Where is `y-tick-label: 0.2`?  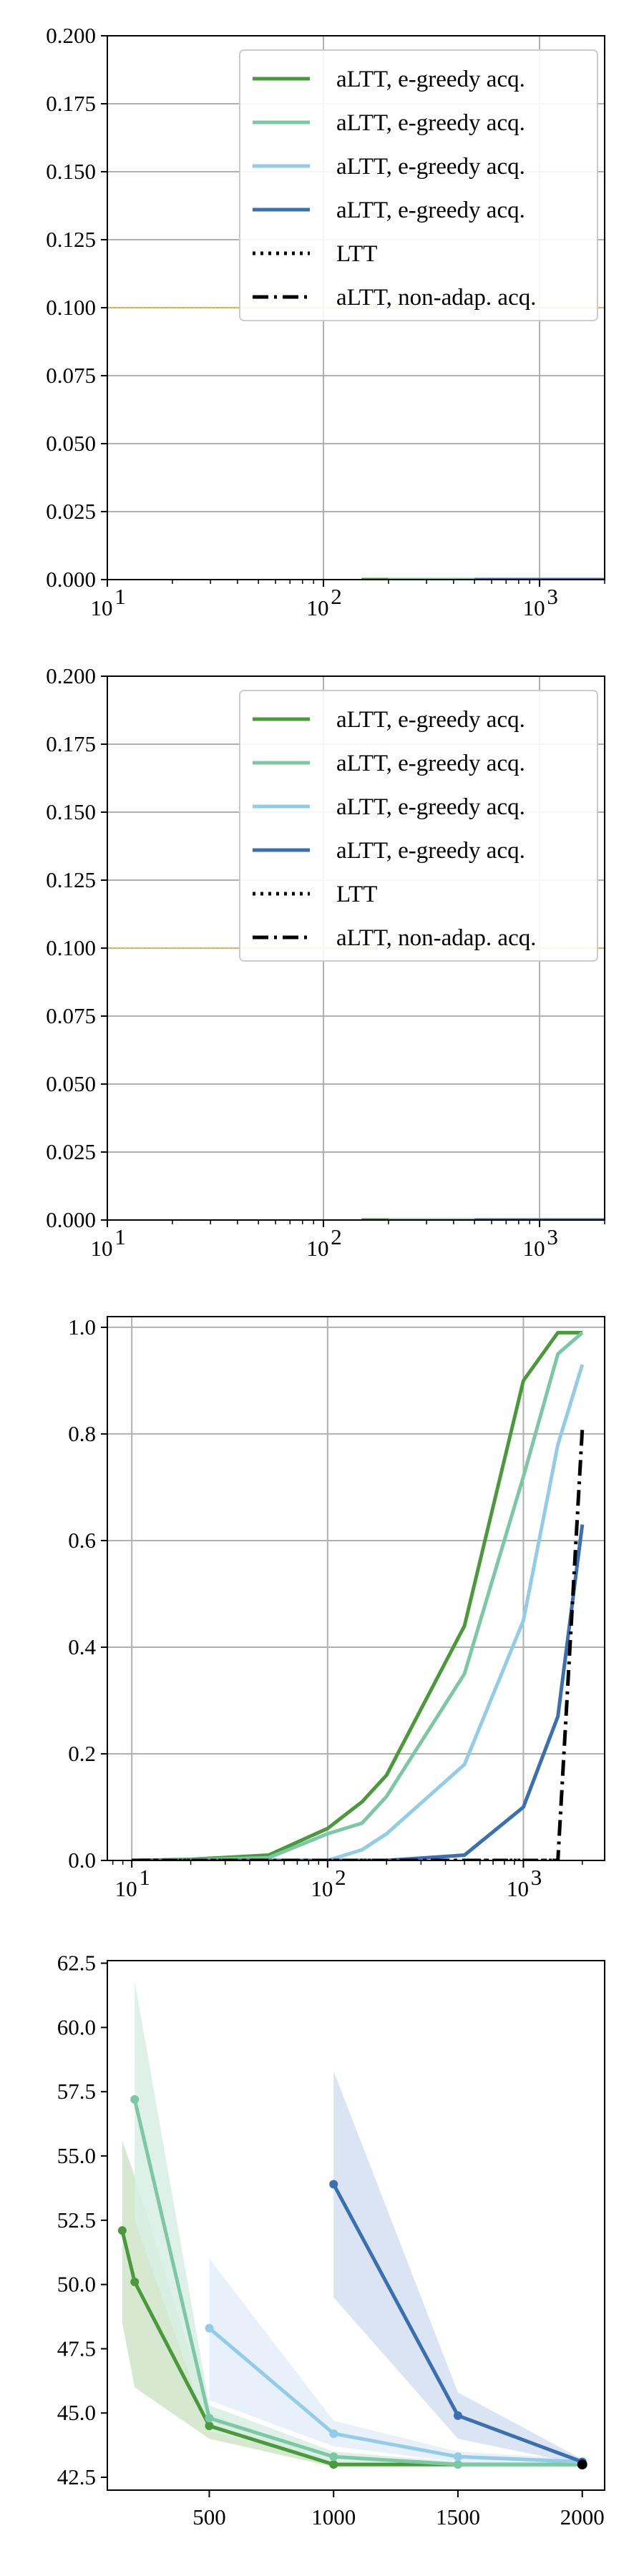
y-tick-label: 0.2 is located at coordinates (82, 1753).